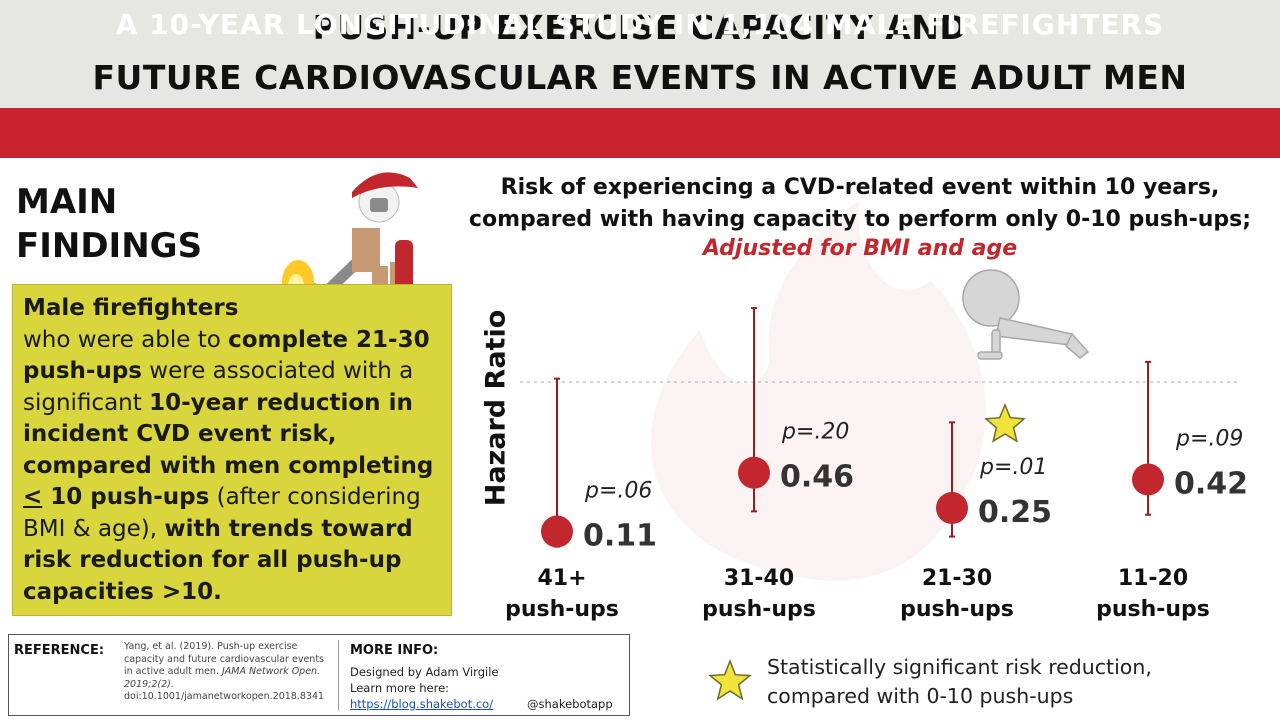 This screenshot has height=720, width=1280. What do you see at coordinates (1015, 512) in the screenshot?
I see `hazard-ratio-label: 0.25` at bounding box center [1015, 512].